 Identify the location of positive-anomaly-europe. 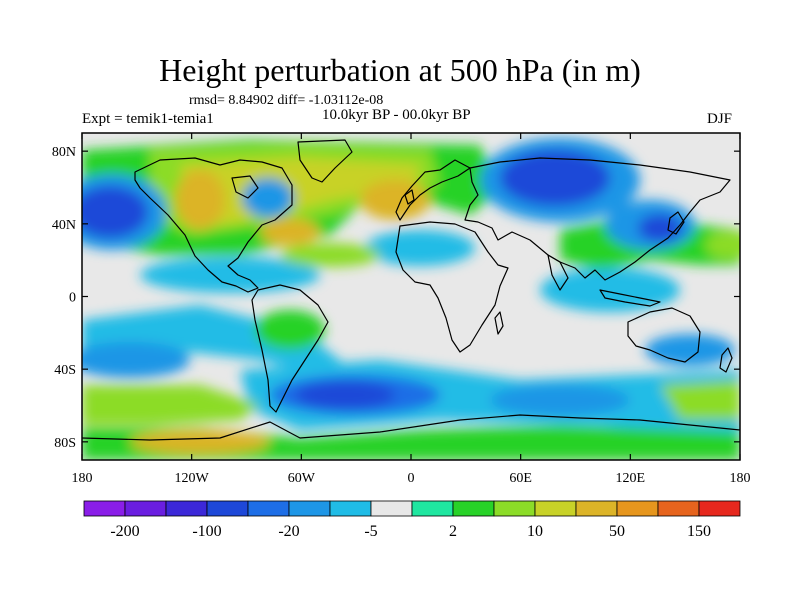
(395, 200).